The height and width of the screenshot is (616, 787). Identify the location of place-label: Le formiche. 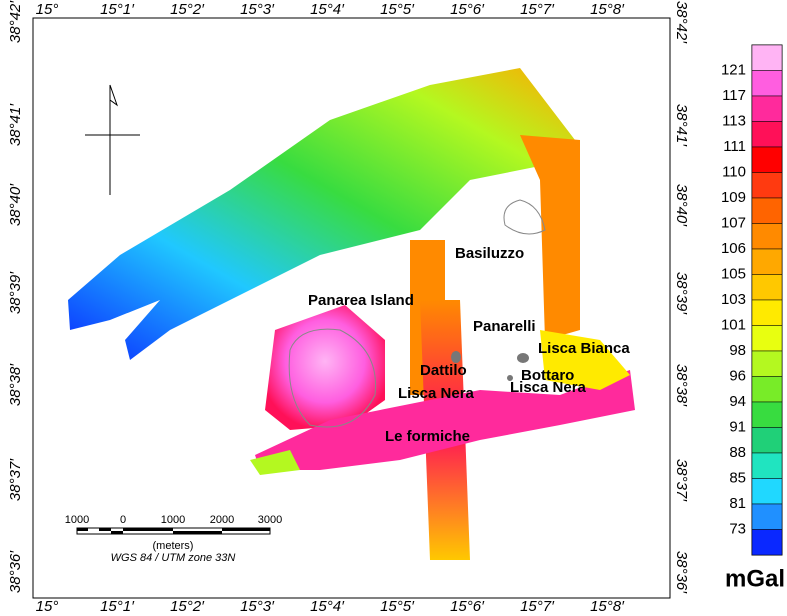
(427, 436).